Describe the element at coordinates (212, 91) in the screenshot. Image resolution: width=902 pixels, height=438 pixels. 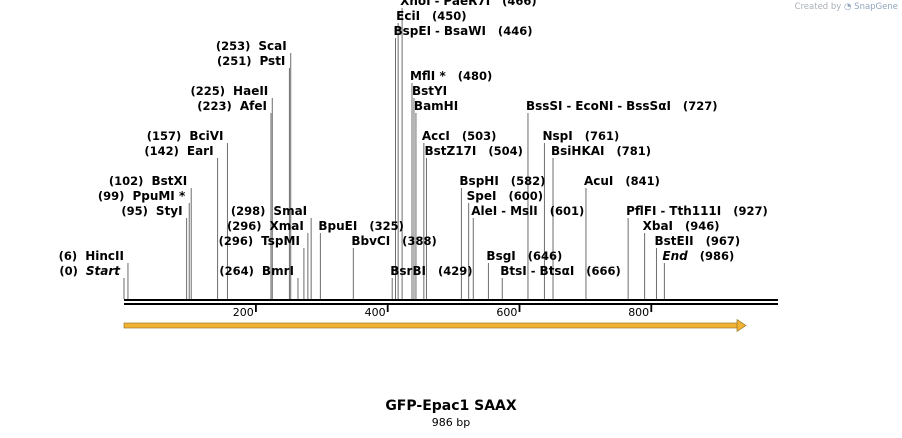
I see `cut-position: (225)` at that location.